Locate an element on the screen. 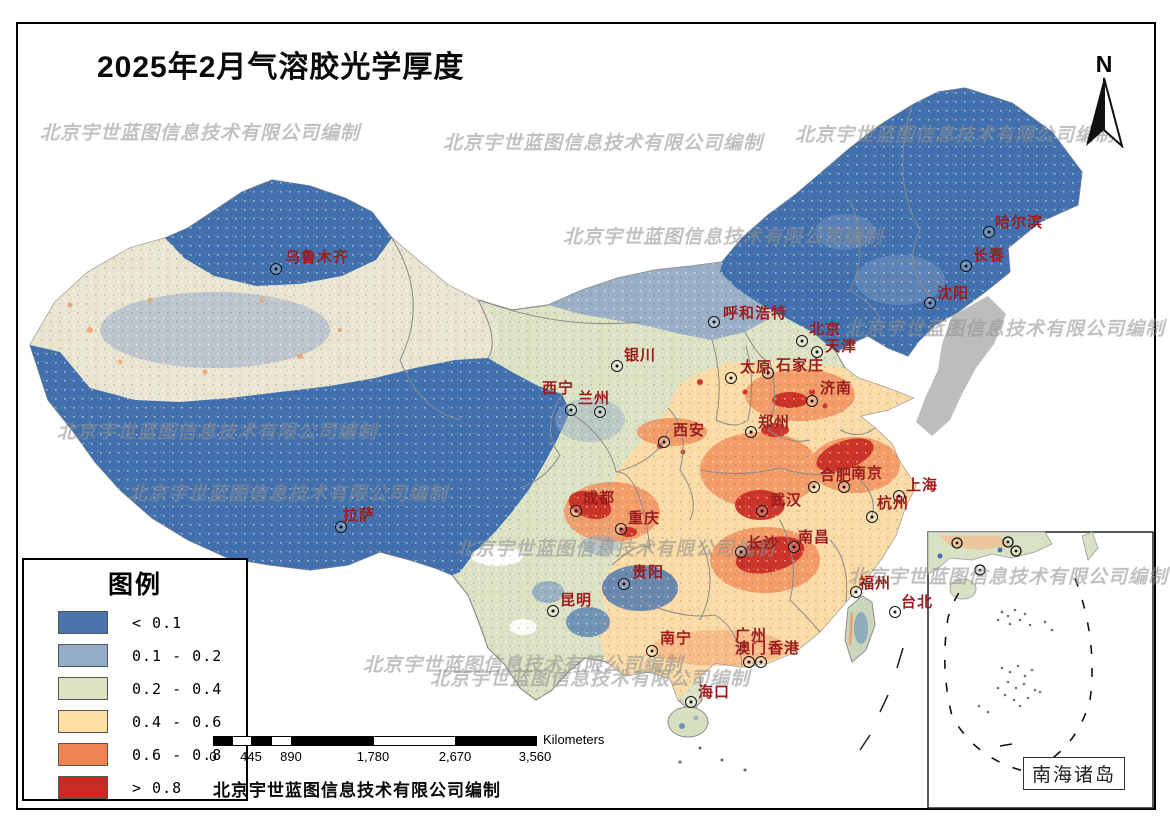  inset-label: 南海诸岛 is located at coordinates (1073, 775).